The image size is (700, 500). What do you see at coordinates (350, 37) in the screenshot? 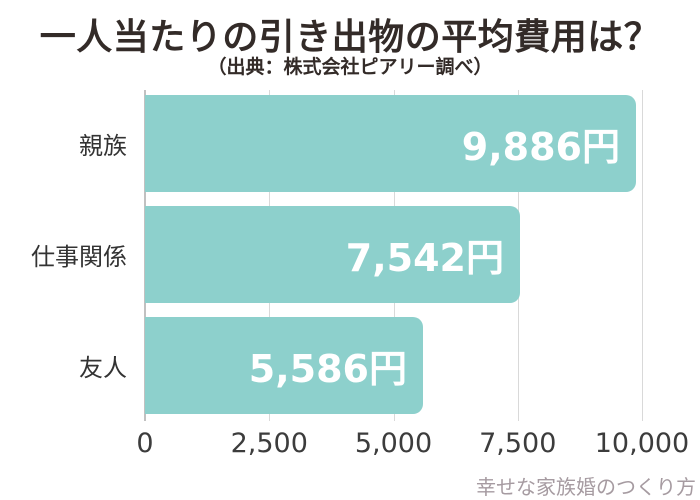
I see `chart-title: 一人当たりの引き出物の平均費用は？` at bounding box center [350, 37].